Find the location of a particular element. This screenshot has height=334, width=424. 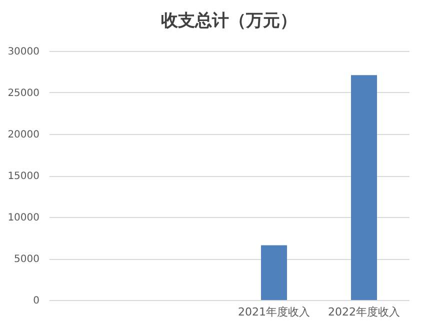

y-tick-label: 5000 is located at coordinates (27, 259).